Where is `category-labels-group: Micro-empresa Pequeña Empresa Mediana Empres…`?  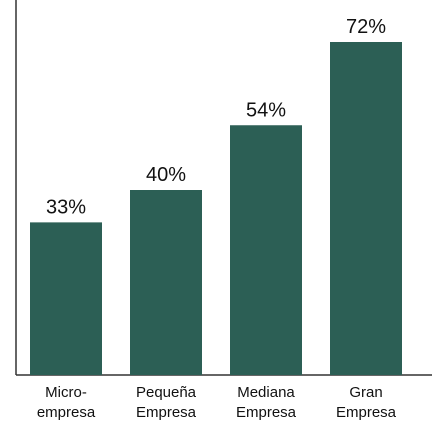 category-labels-group: Micro-empresa Pequeña Empresa Mediana Empres… is located at coordinates (217, 402).